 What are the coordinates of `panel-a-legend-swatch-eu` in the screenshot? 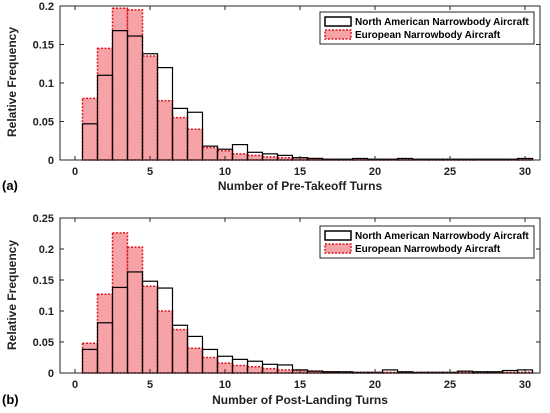 It's located at (338, 34).